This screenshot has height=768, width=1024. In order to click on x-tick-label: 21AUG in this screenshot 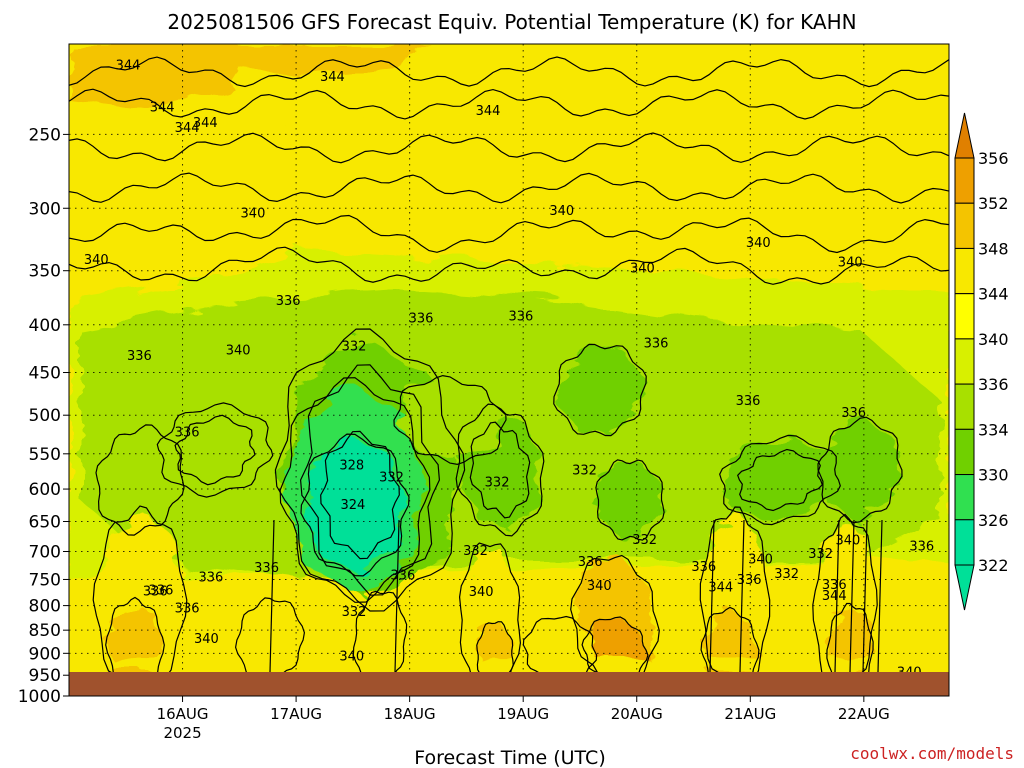, I will do `click(750, 714)`.